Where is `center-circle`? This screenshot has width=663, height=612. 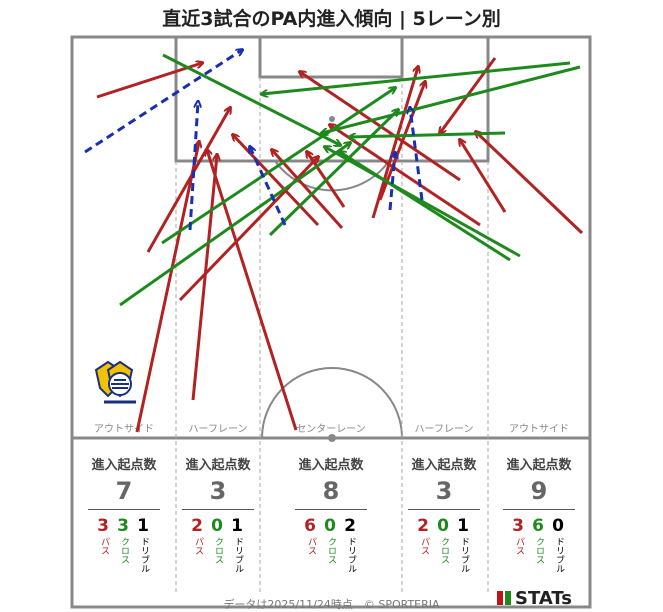
center-circle is located at coordinates (332, 403).